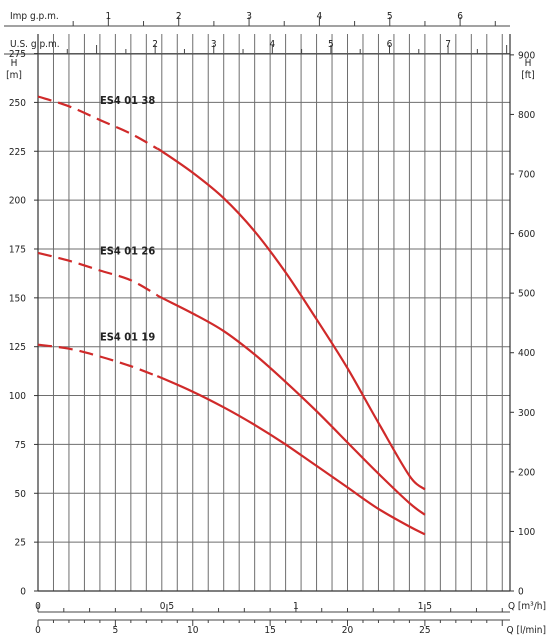 This screenshot has height=636, width=548. I want to click on left-axis-label: H, so click(14, 63).